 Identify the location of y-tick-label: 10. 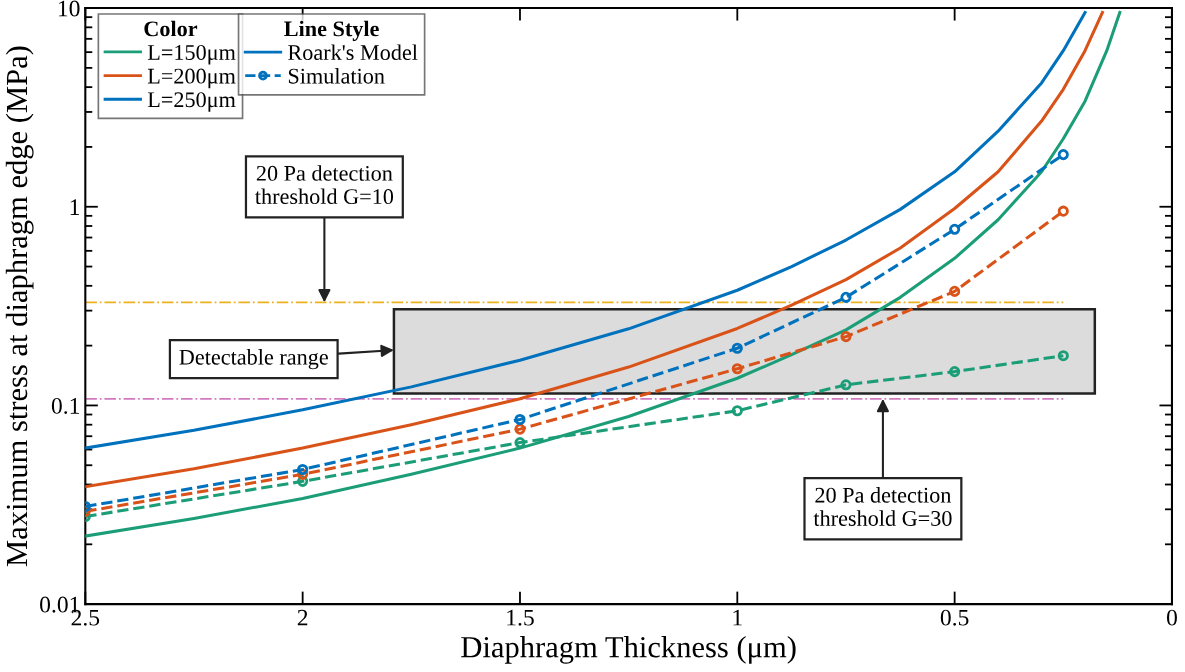
(69, 8).